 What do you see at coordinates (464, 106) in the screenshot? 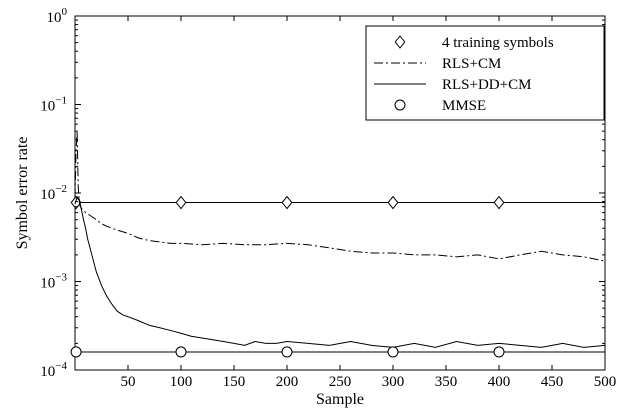
I see `legend-label: MMSE` at bounding box center [464, 106].